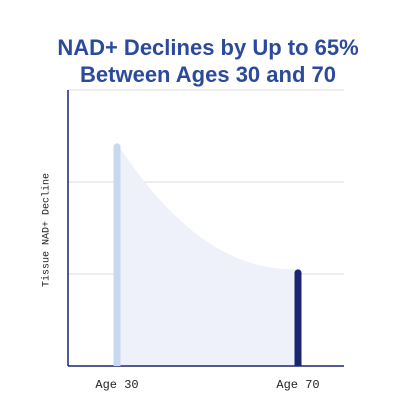 The image size is (416, 414). What do you see at coordinates (47, 230) in the screenshot?
I see `y-axis-label: Tissue NAD+ Decline` at bounding box center [47, 230].